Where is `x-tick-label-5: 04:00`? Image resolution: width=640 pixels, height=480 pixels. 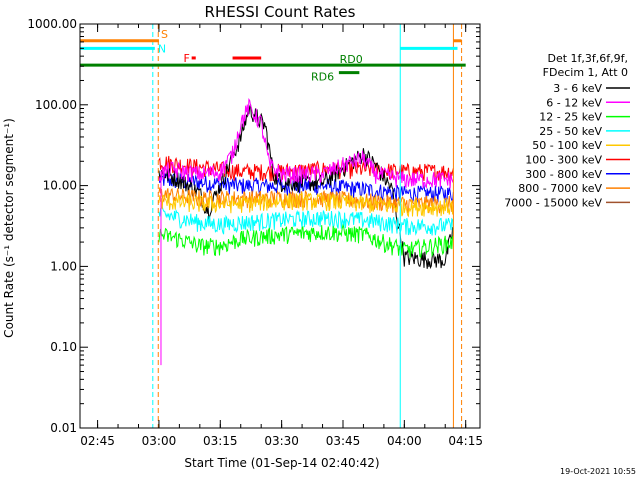
x-tick-label-5: 04:00 is located at coordinates (404, 441).